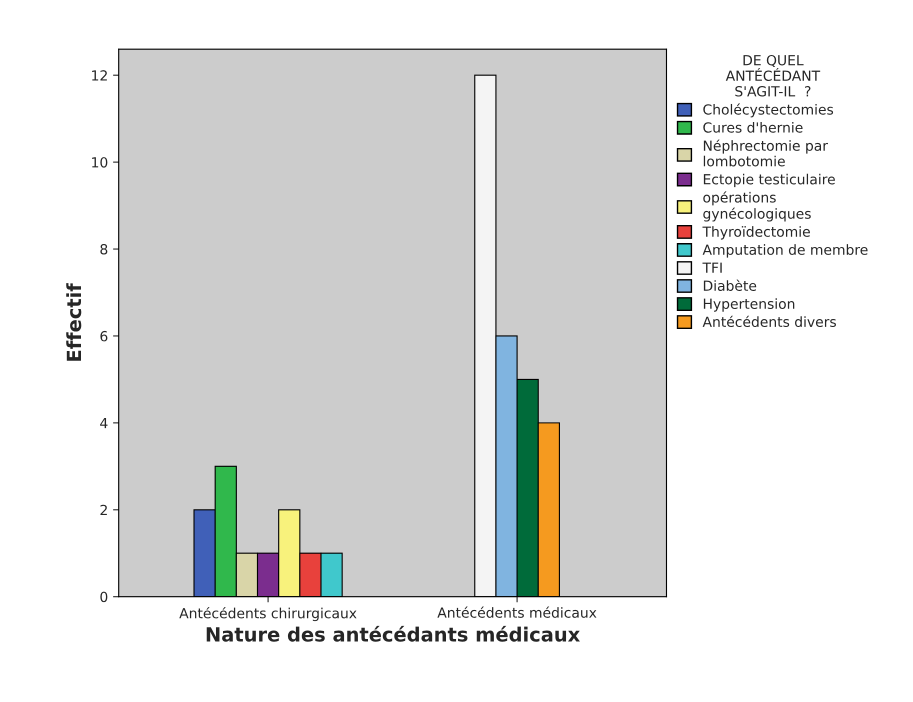 The width and height of the screenshot is (913, 702). Describe the element at coordinates (100, 162) in the screenshot. I see `y-tick-label: 10` at that location.